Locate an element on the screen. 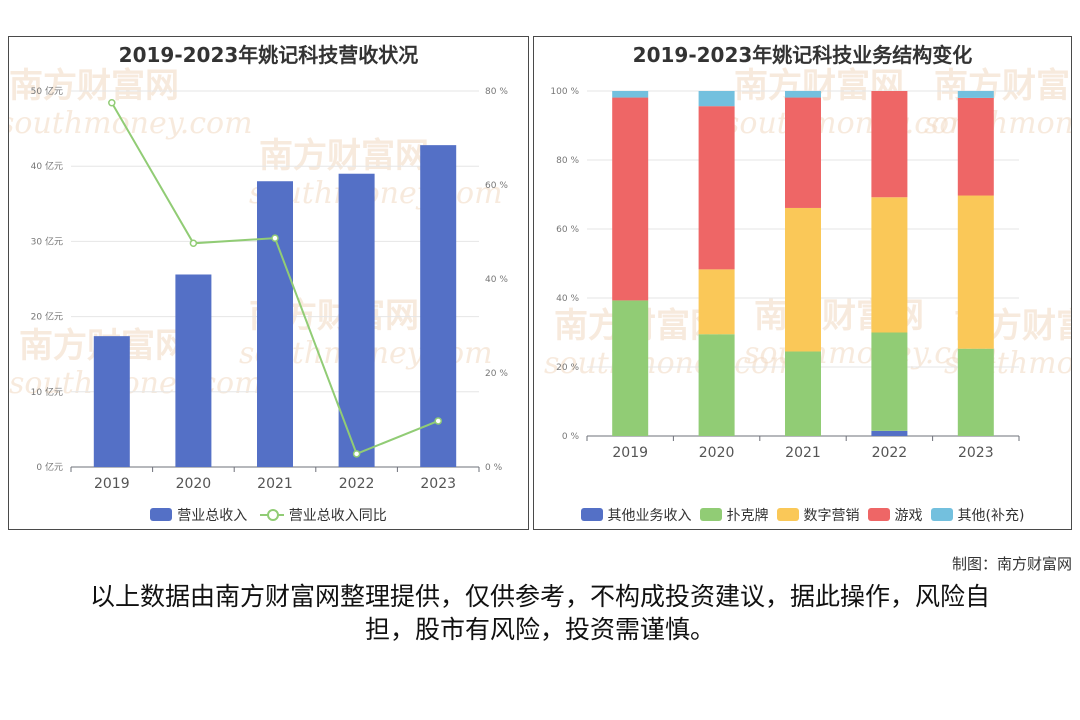  bar-segment-其他(补充)-2020 is located at coordinates (716, 99).